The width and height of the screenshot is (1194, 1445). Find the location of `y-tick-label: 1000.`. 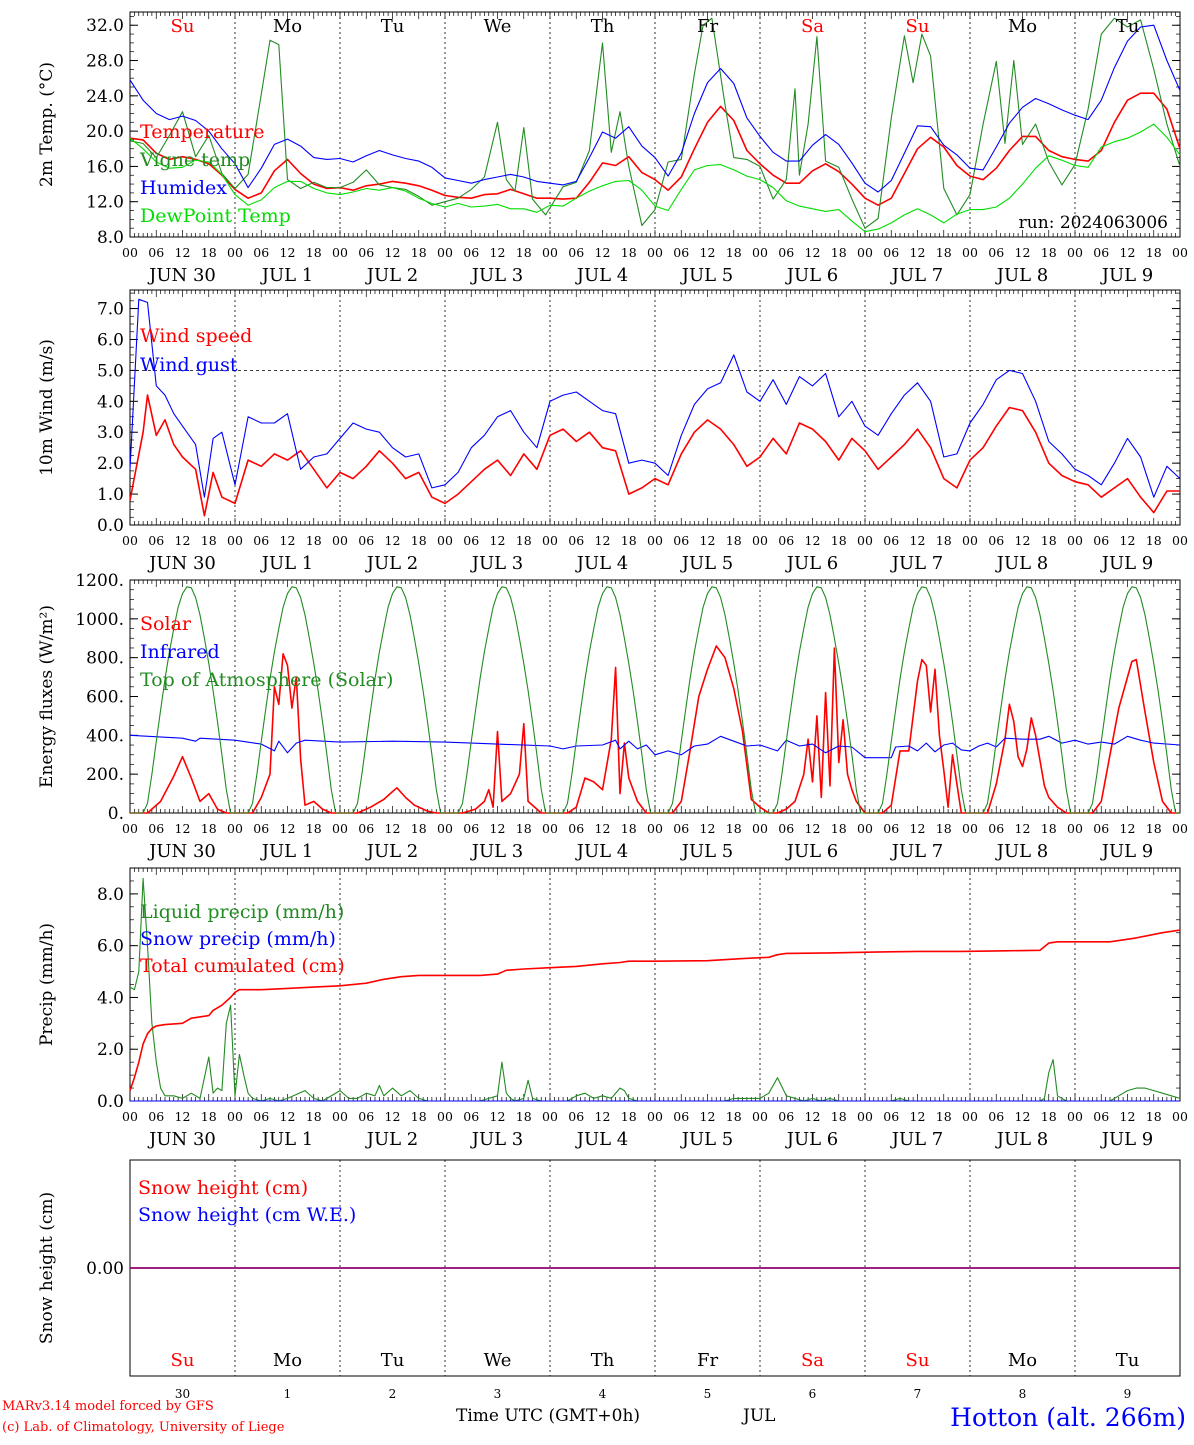

y-tick-label: 1000. is located at coordinates (99, 620).